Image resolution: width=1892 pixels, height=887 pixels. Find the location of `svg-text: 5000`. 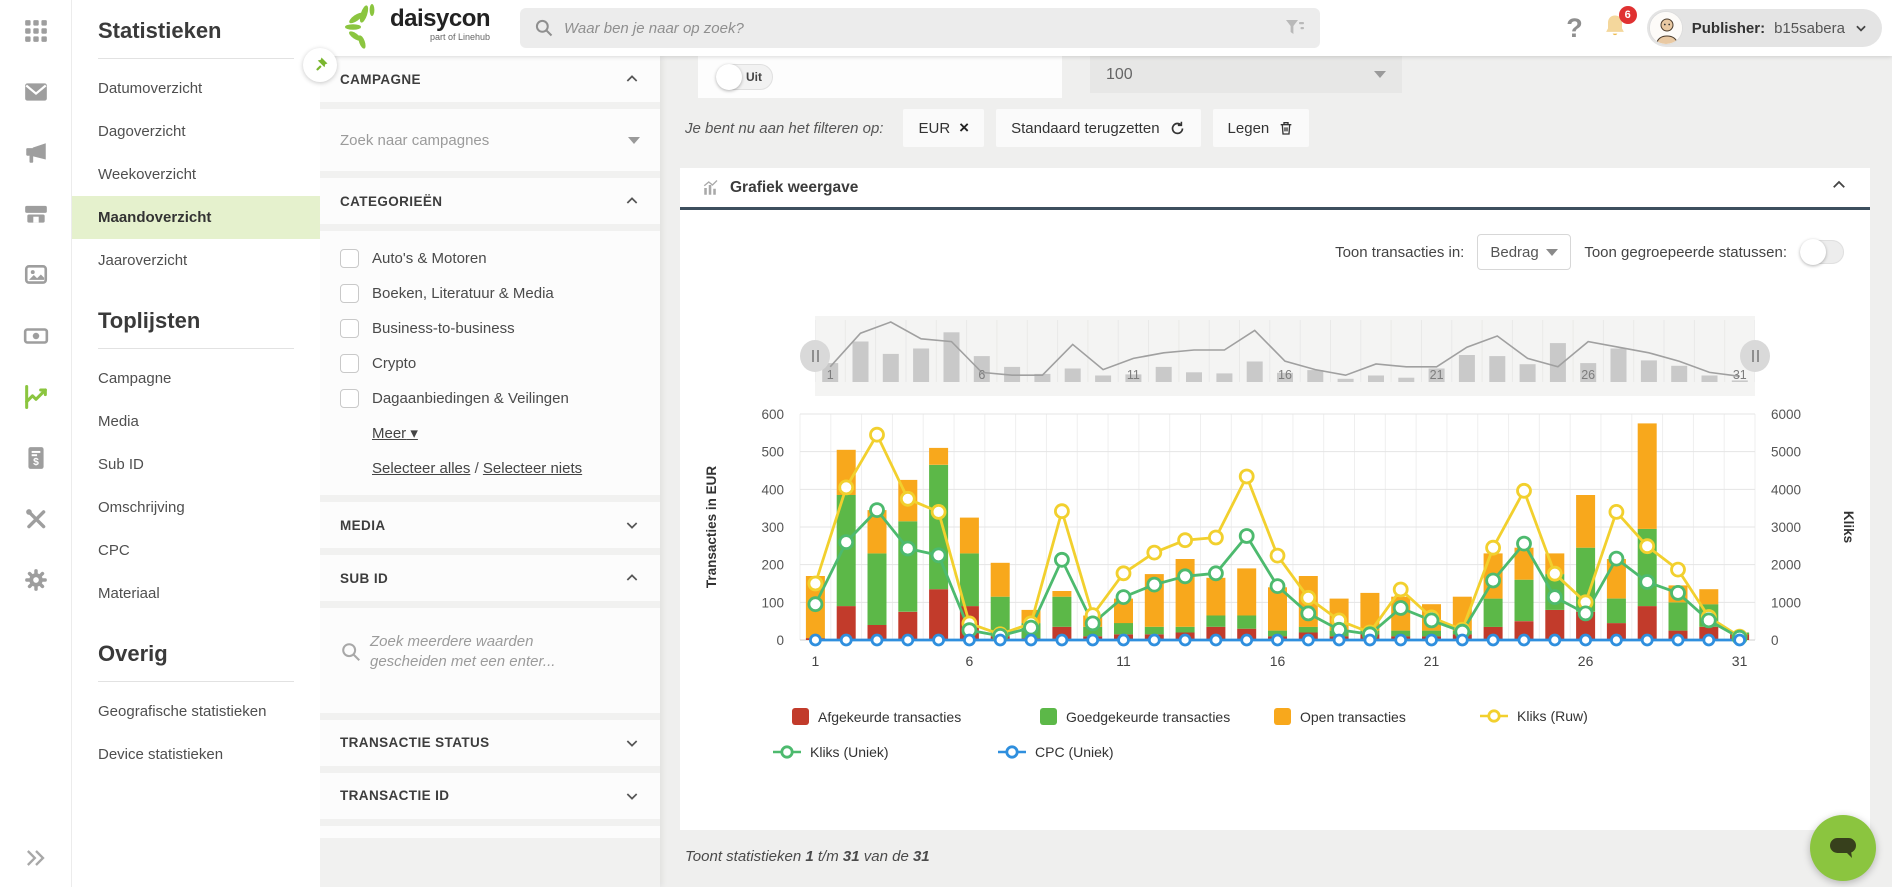

svg-text: 5000 is located at coordinates (1786, 452).